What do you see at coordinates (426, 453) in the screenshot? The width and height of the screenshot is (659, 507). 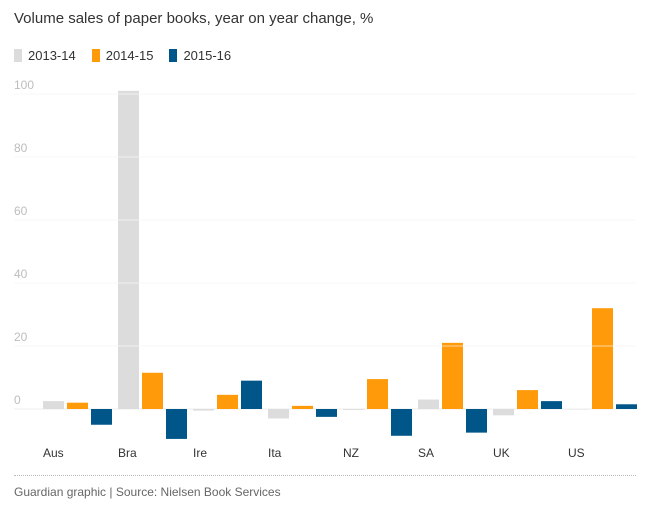 I see `x-tick-label-sa: SA` at bounding box center [426, 453].